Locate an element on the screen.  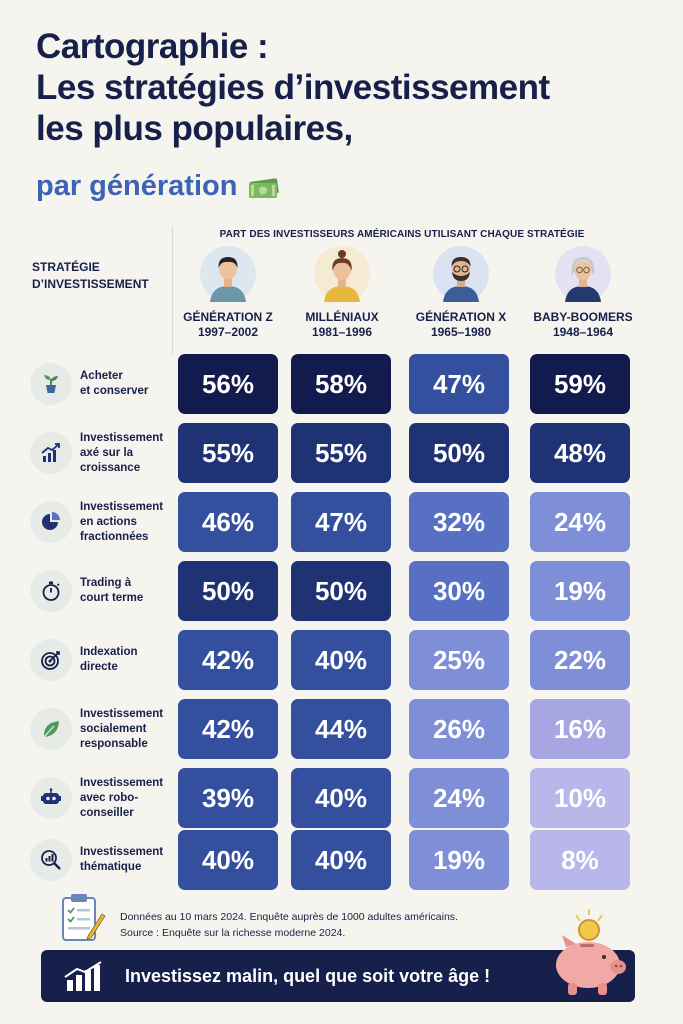
strategy-label-line: en actions is located at coordinates (108, 521).